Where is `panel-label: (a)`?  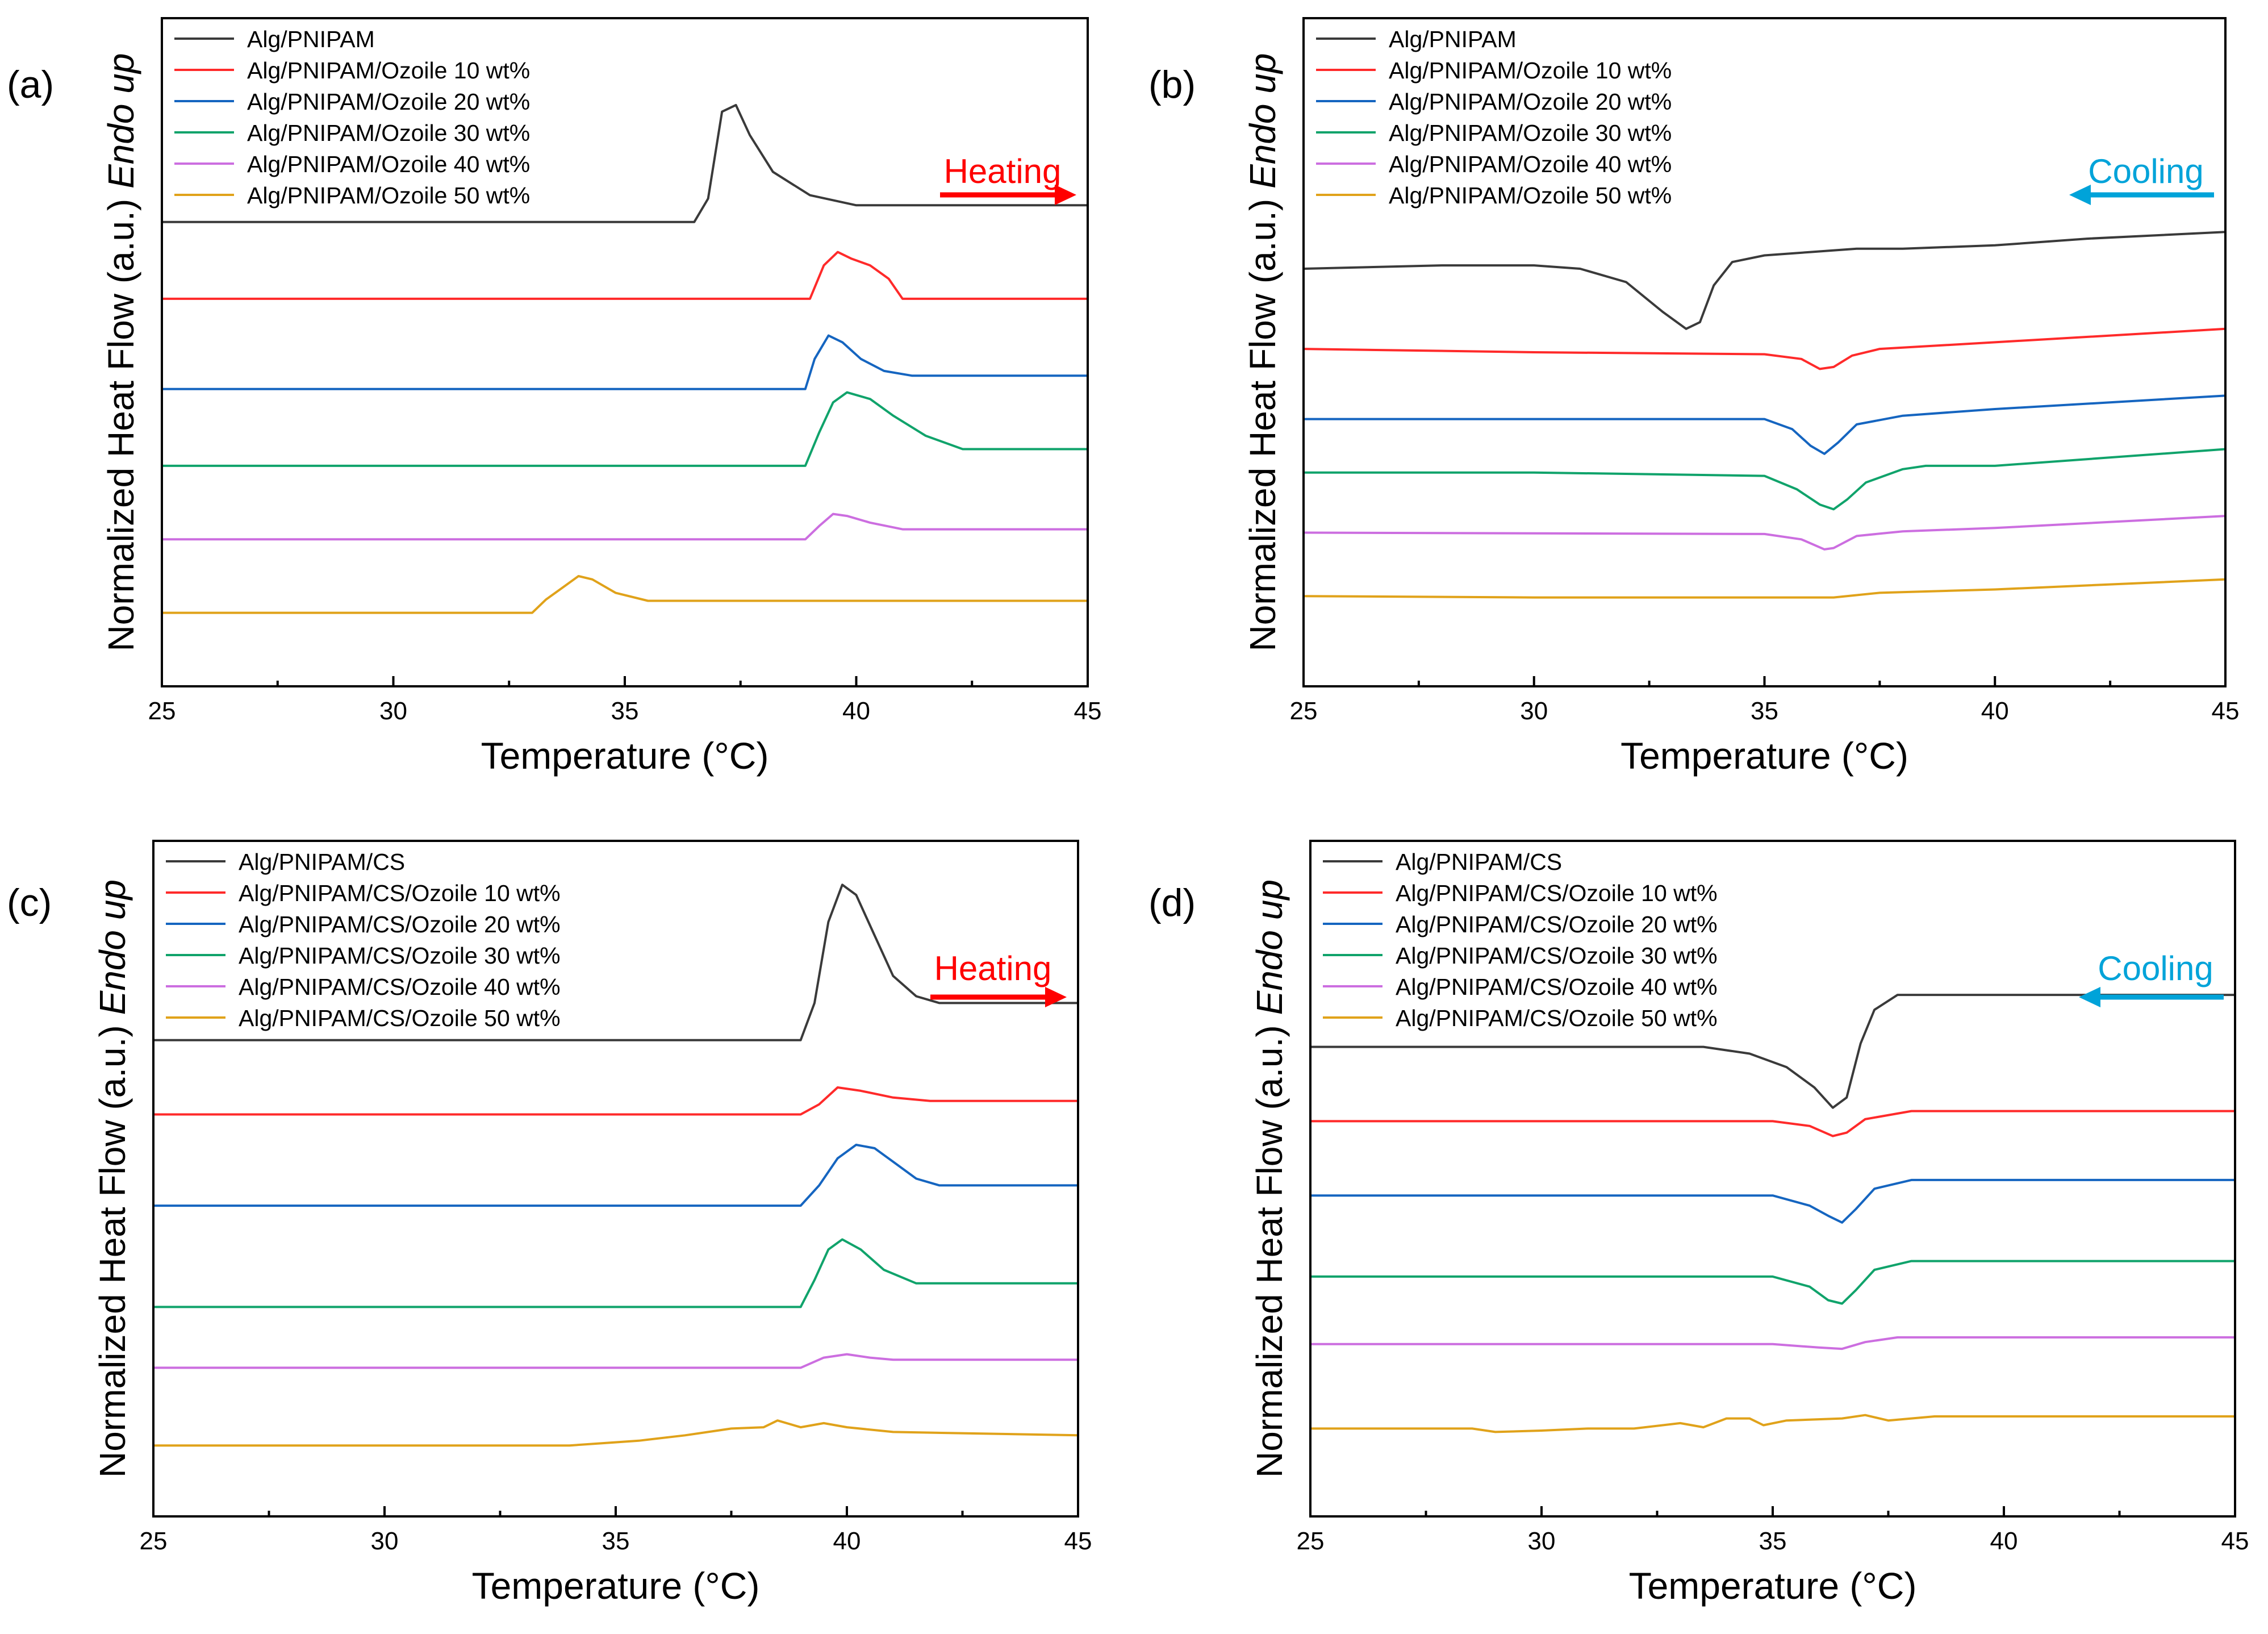 panel-label: (a) is located at coordinates (30, 84).